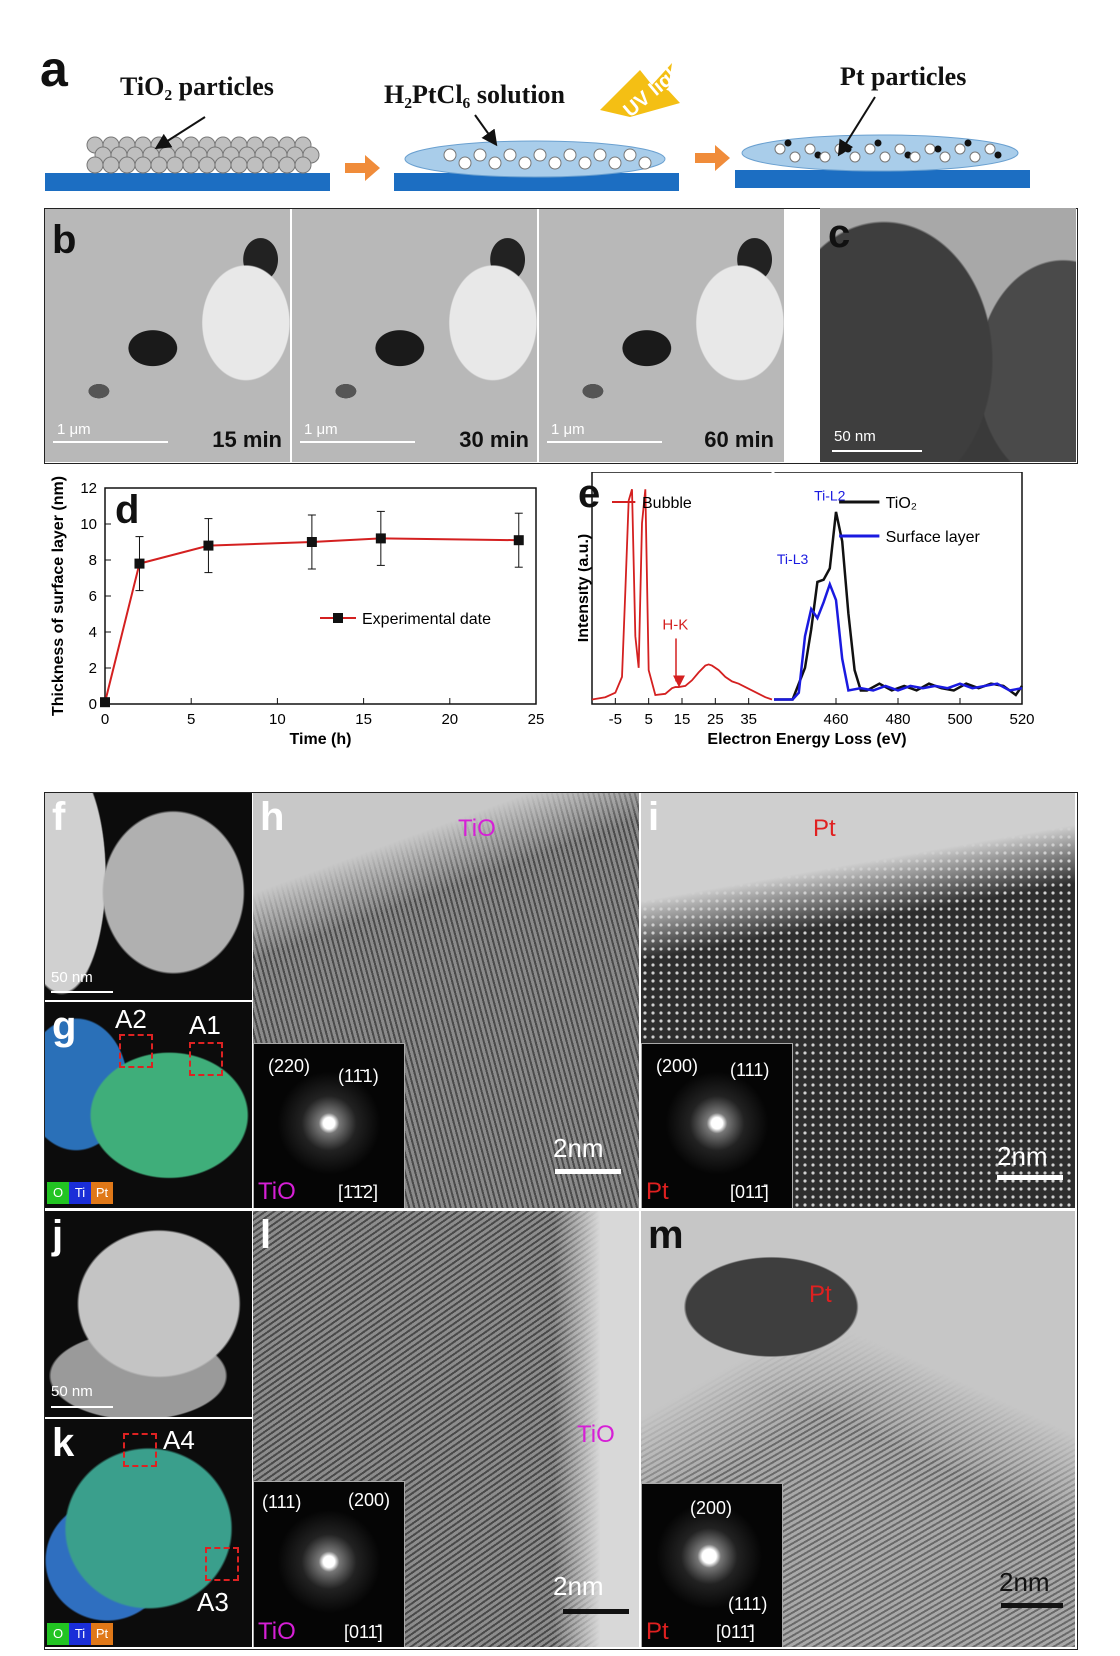 The image size is (1120, 1656). Describe the element at coordinates (596, 1434) in the screenshot. I see `panel-l-material: TiO` at that location.